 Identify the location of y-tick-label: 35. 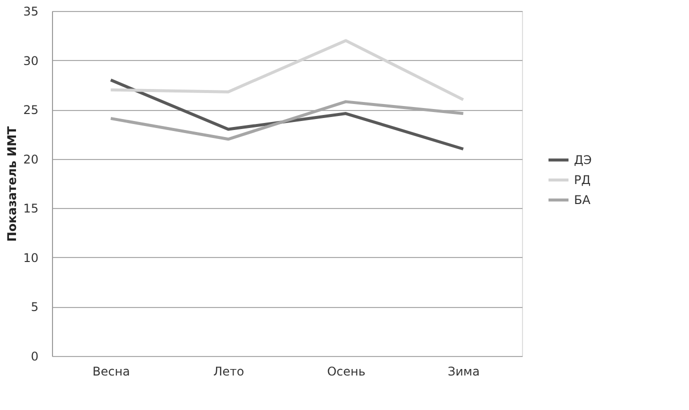
(30, 11).